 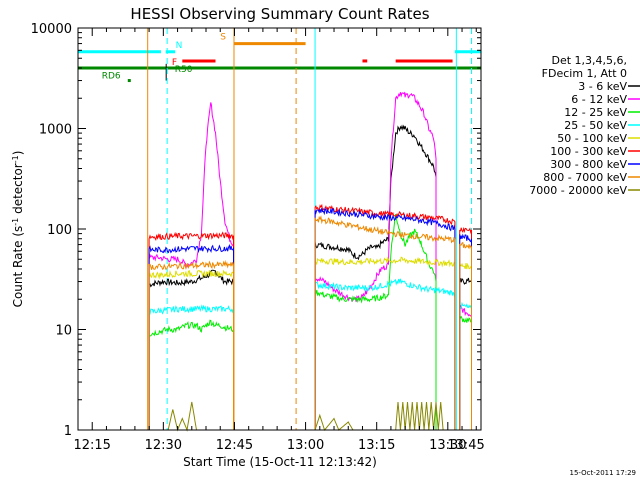 What do you see at coordinates (68, 431) in the screenshot?
I see `y-tick-label: 1` at bounding box center [68, 431].